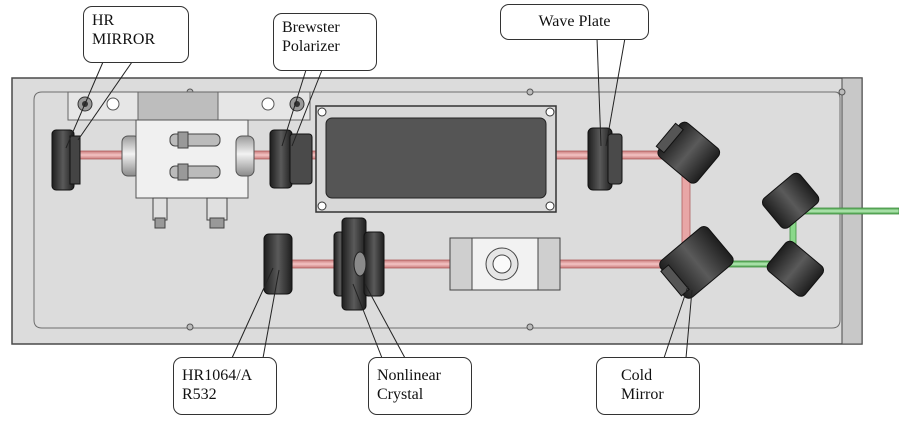  Describe the element at coordinates (409, 375) in the screenshot. I see `callout-nonlinear-line1: Nonlinear` at that location.